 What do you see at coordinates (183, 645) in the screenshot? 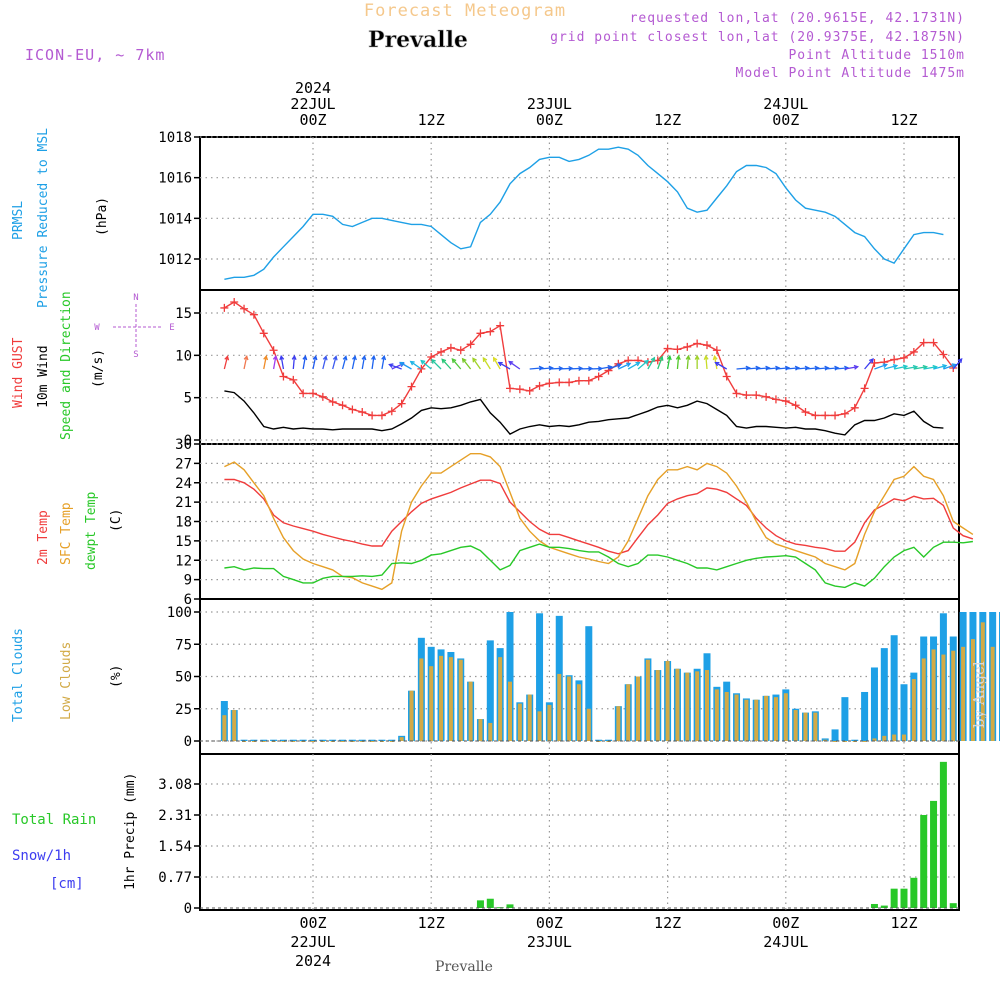
I see `ytick-label: 75` at bounding box center [183, 645].